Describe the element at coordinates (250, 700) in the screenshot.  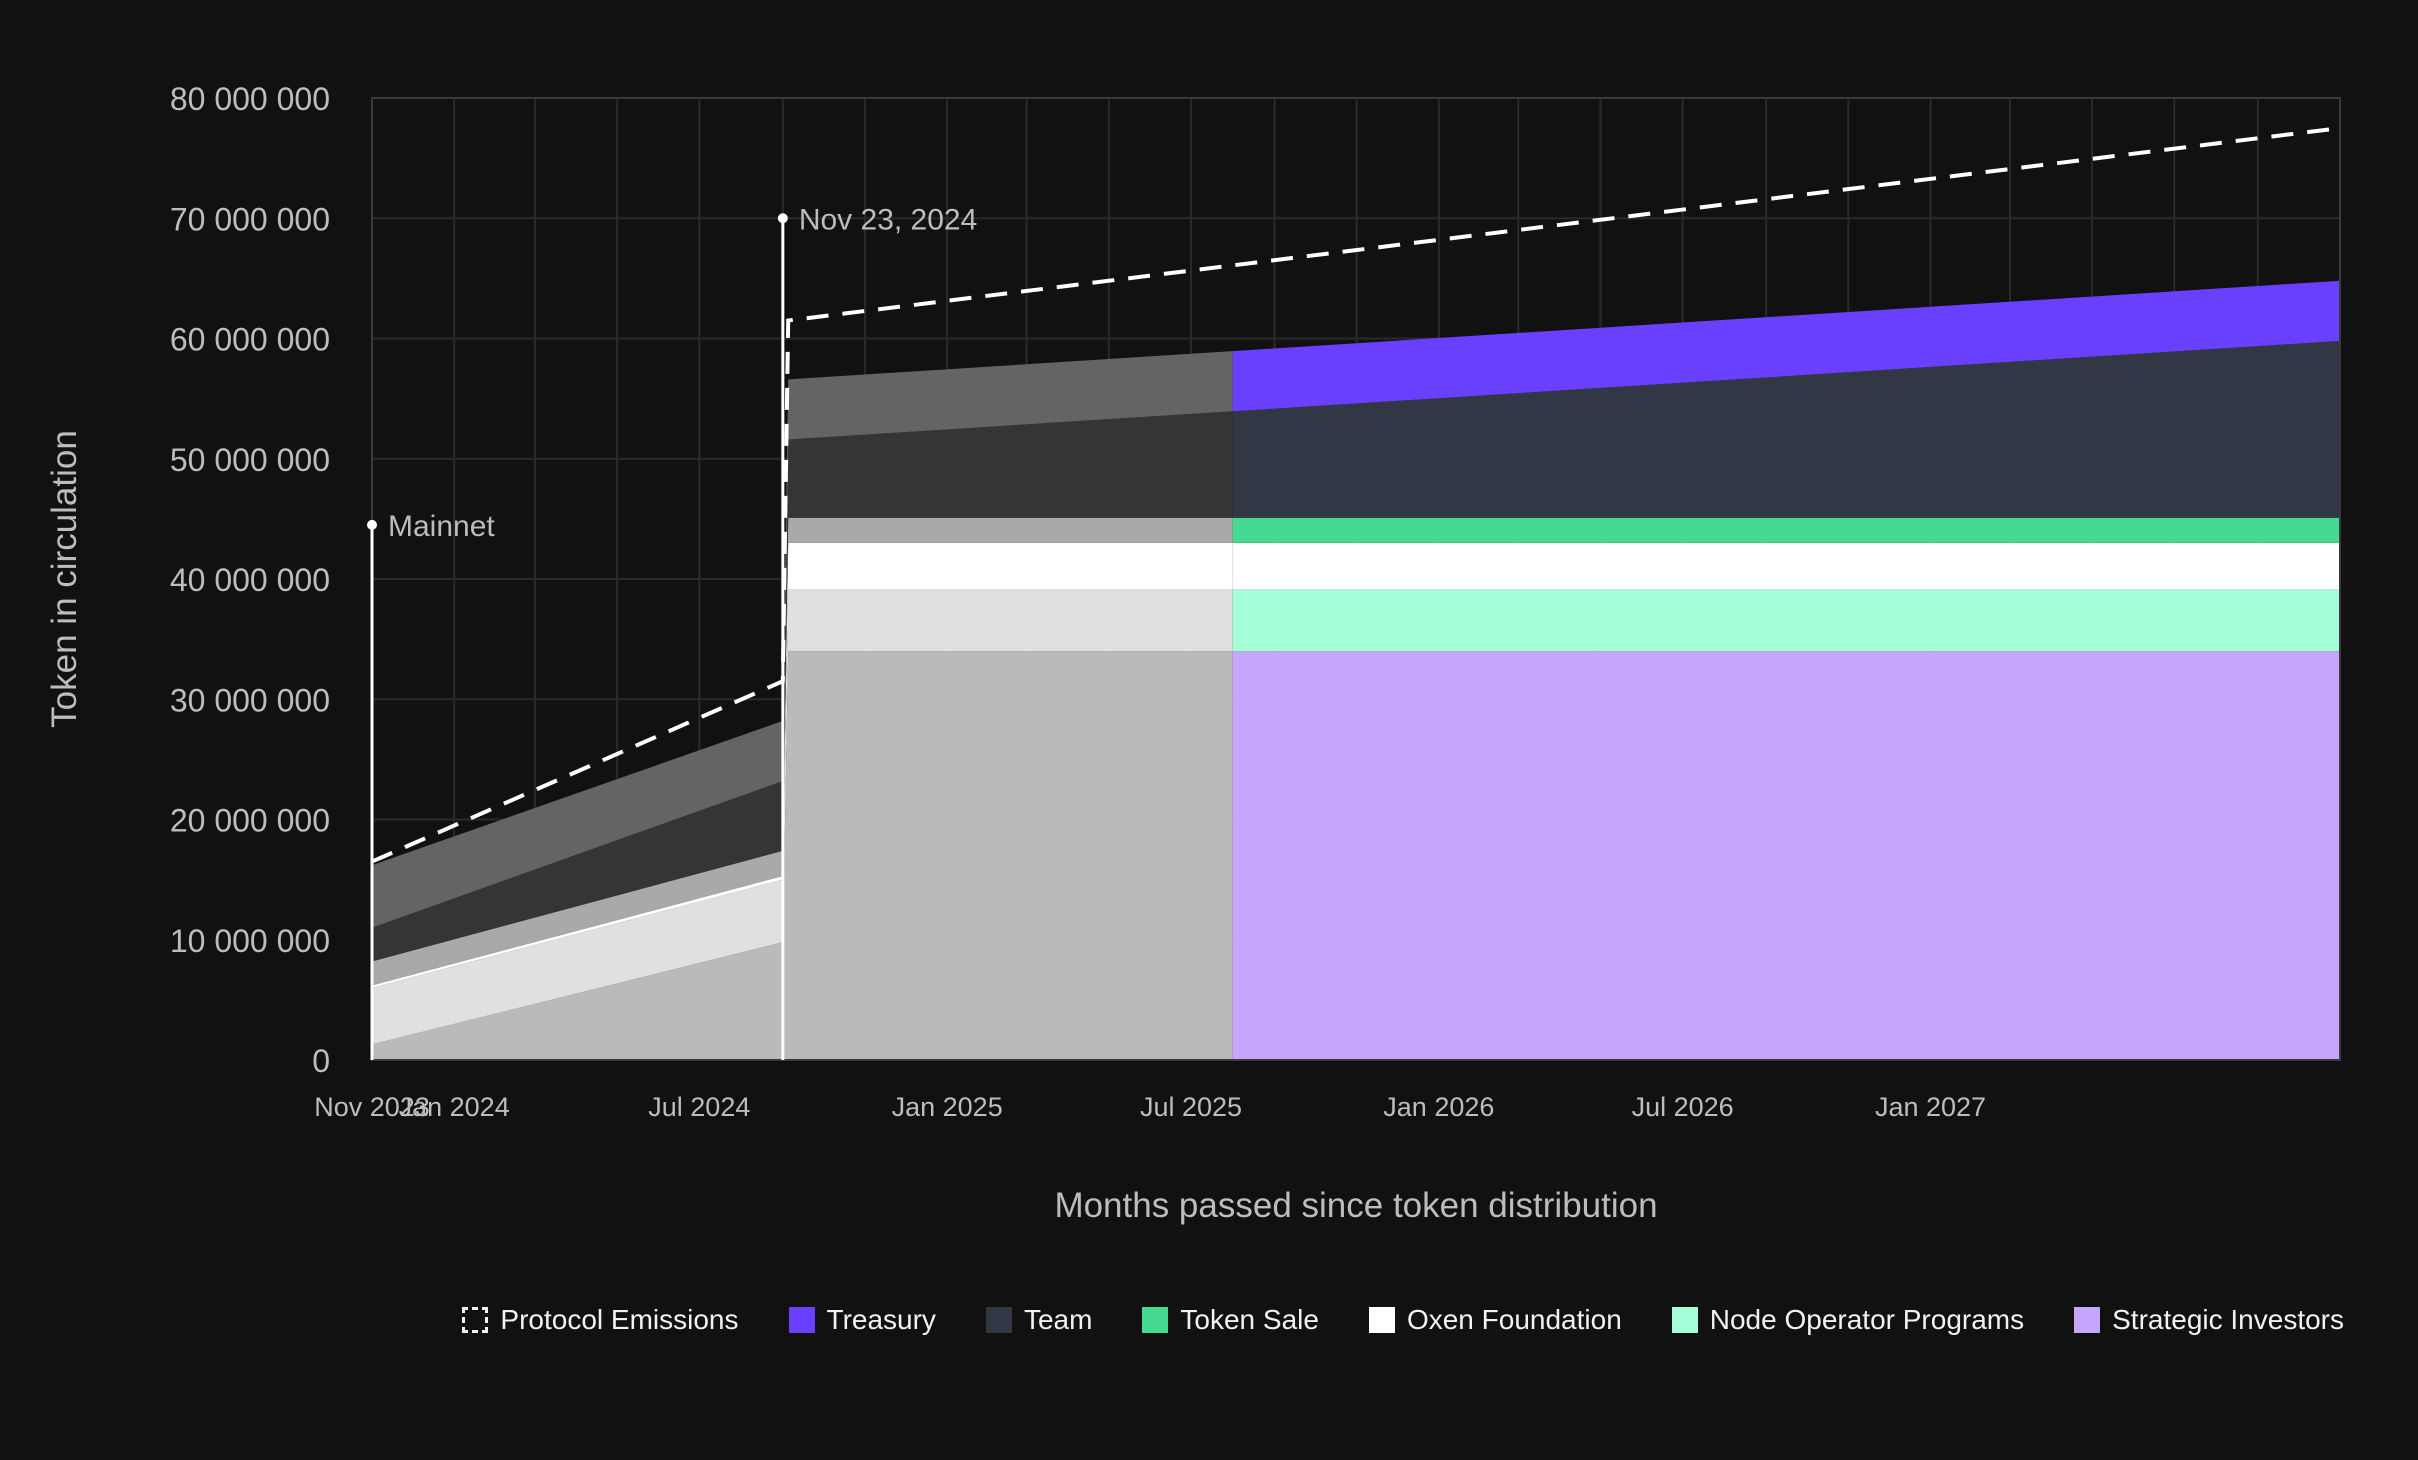
I see `y-tick-label: 30 000 000` at that location.